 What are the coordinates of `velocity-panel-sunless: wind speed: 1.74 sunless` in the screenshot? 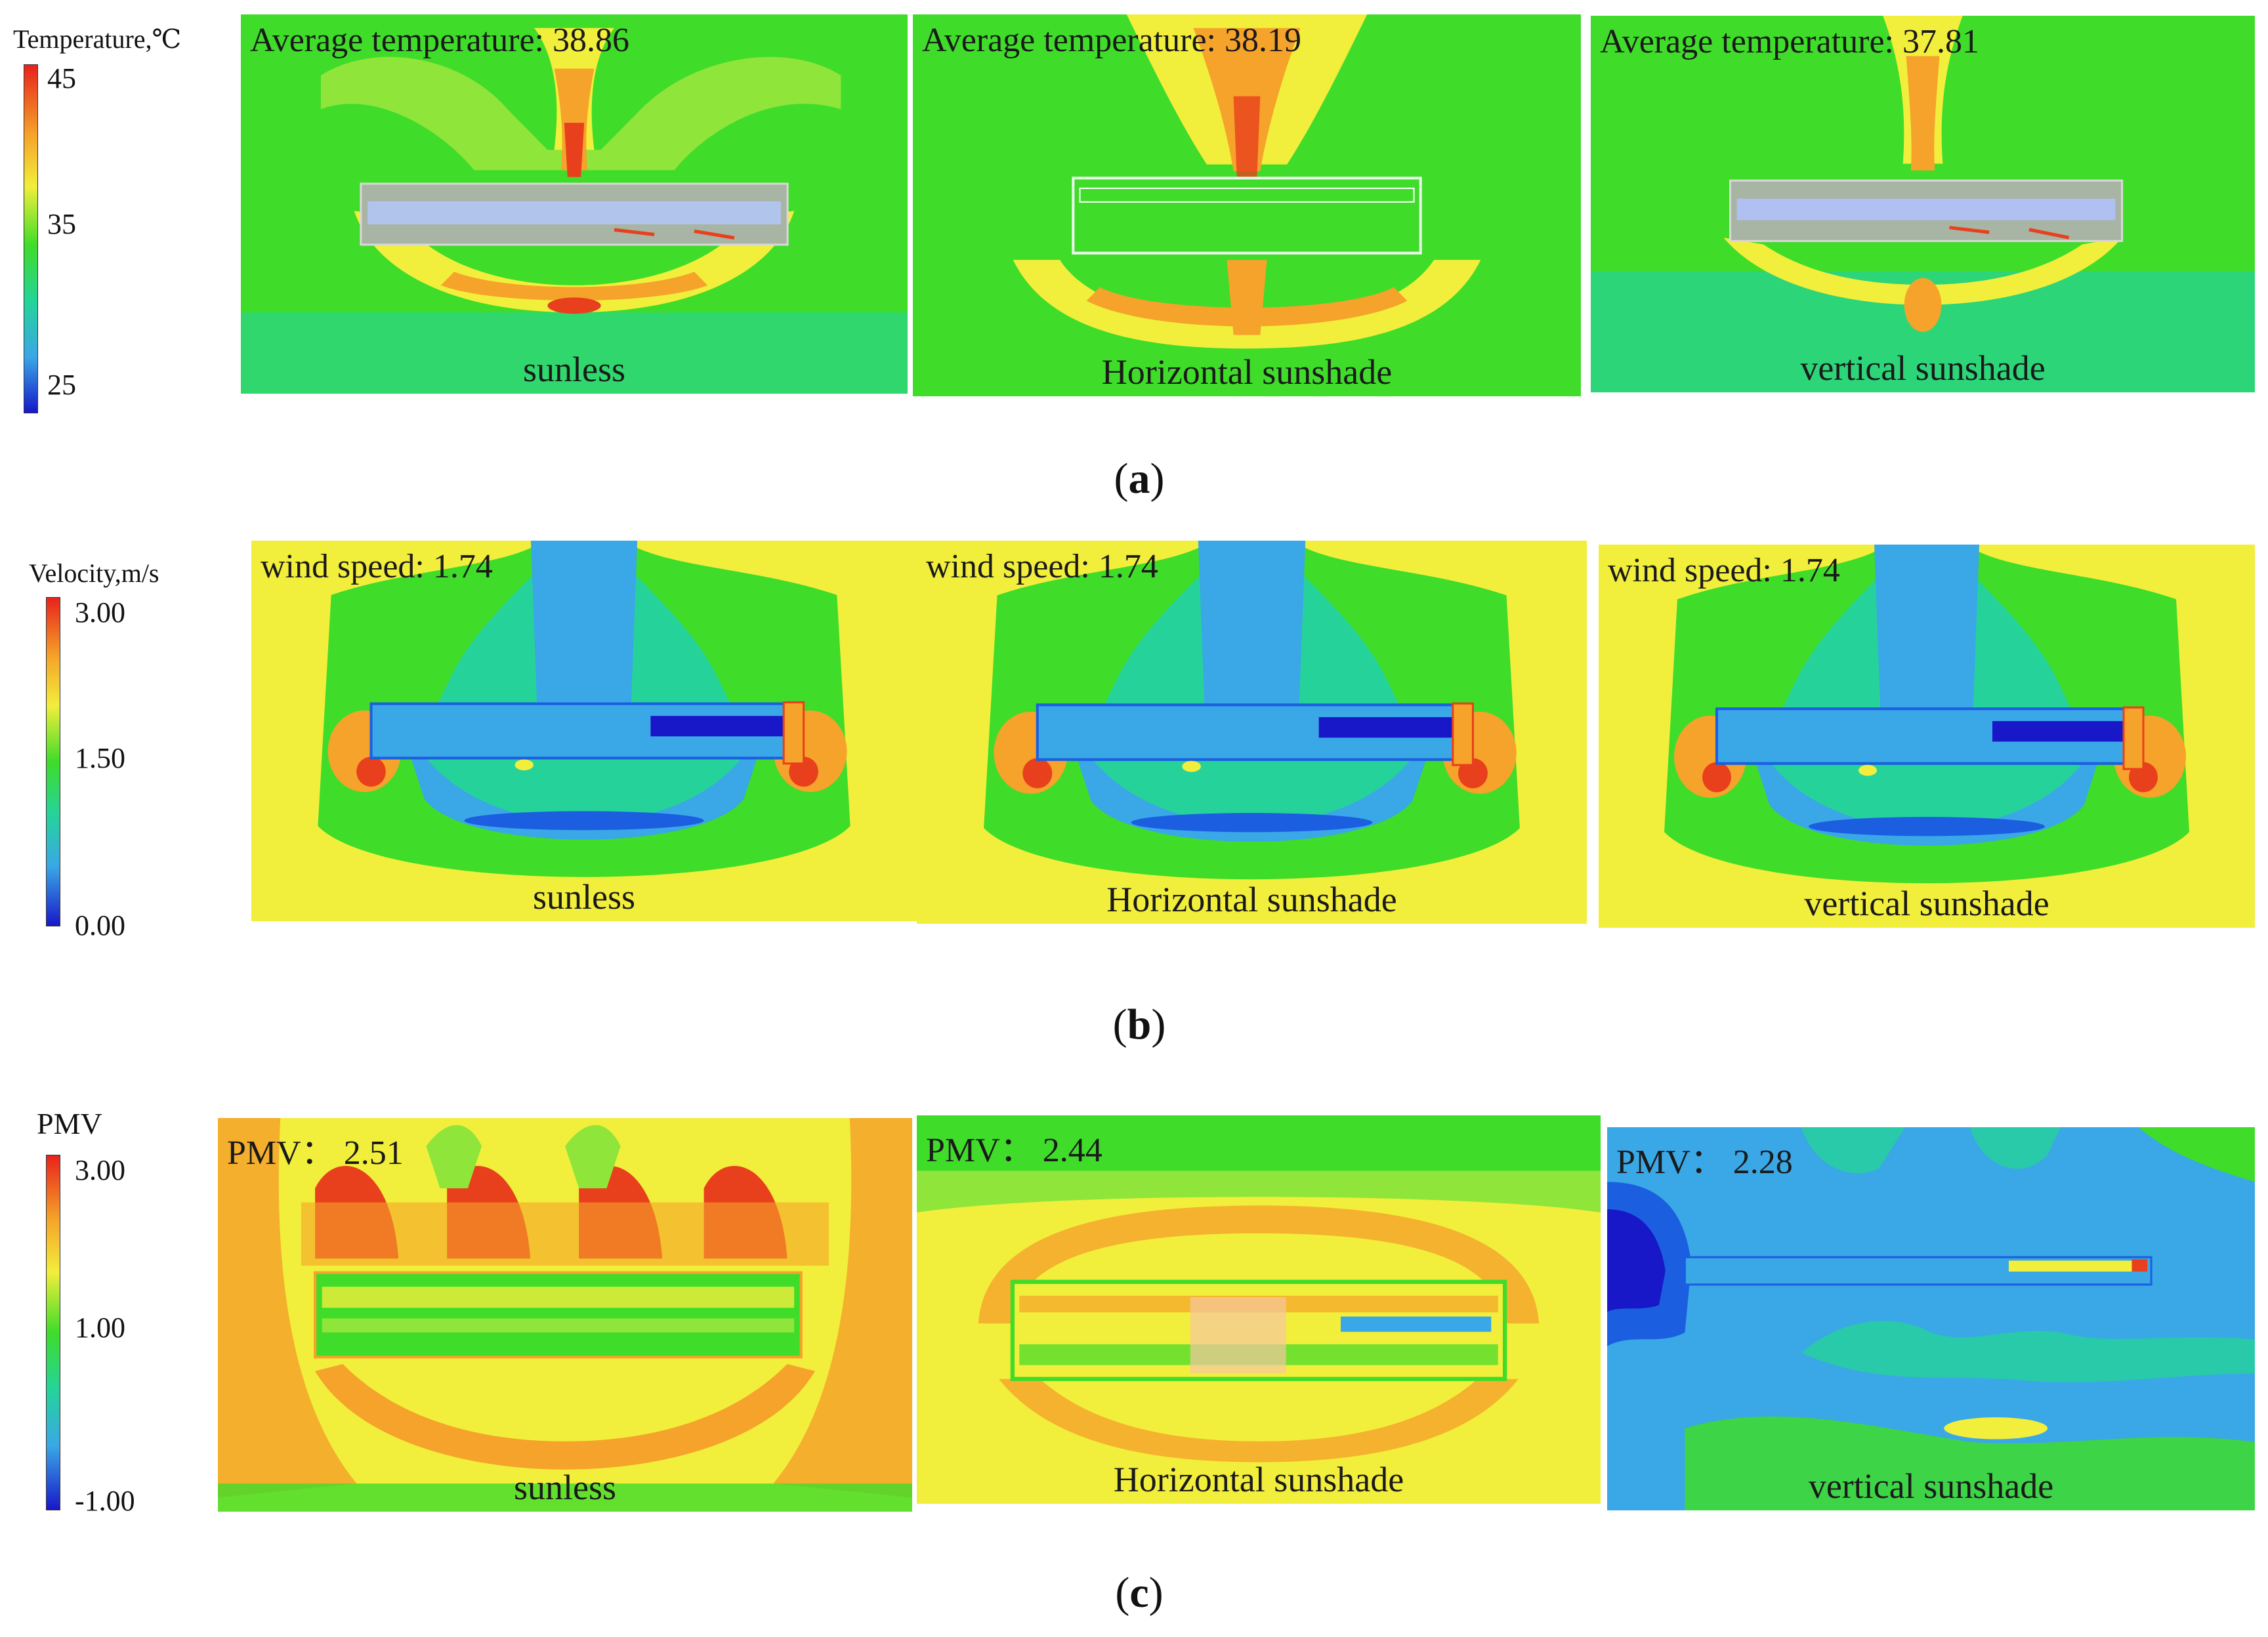 It's located at (584, 731).